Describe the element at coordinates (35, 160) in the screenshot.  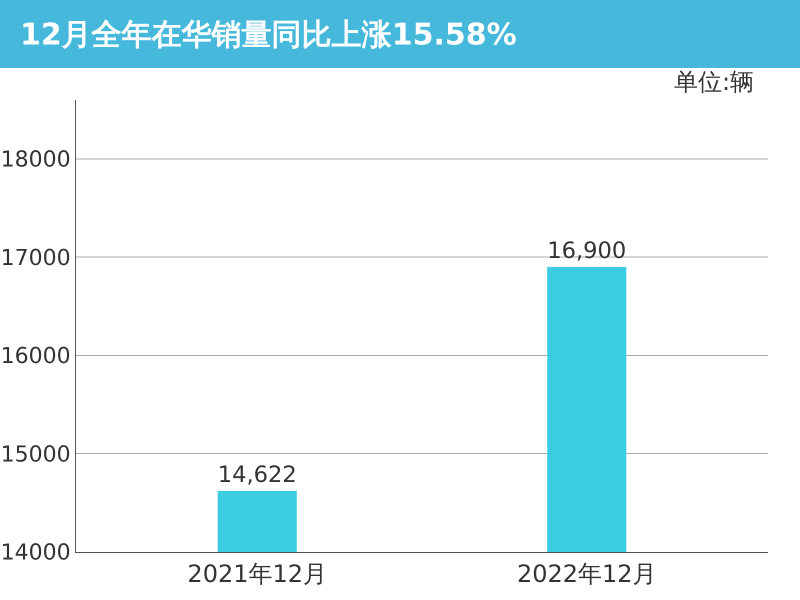
I see `y-tick-label: 18000` at that location.